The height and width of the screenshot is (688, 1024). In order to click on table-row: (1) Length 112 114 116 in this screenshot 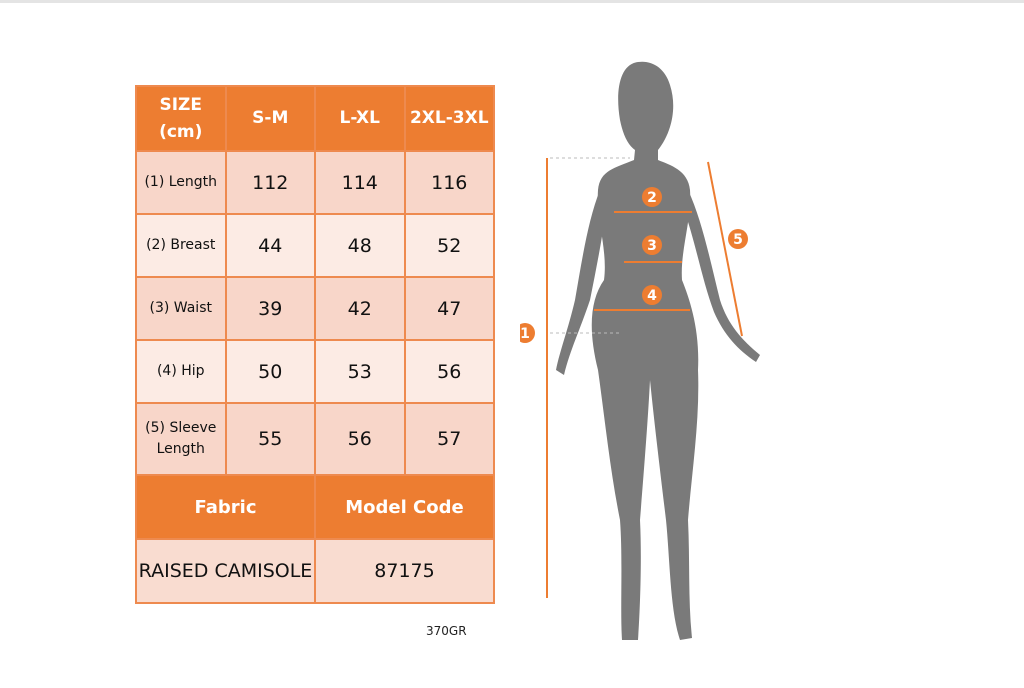, I will do `click(315, 182)`.